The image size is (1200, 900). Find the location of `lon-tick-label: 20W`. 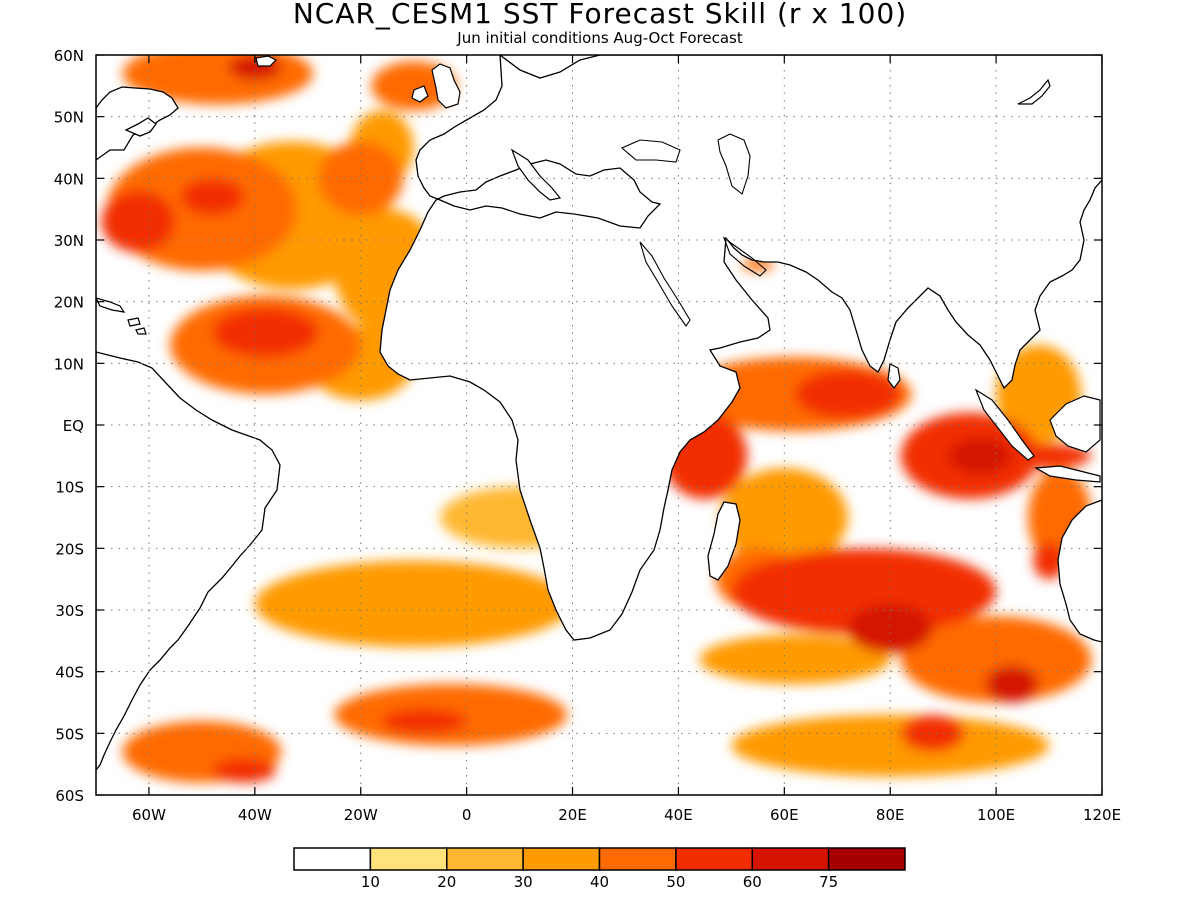

lon-tick-label: 20W is located at coordinates (361, 815).